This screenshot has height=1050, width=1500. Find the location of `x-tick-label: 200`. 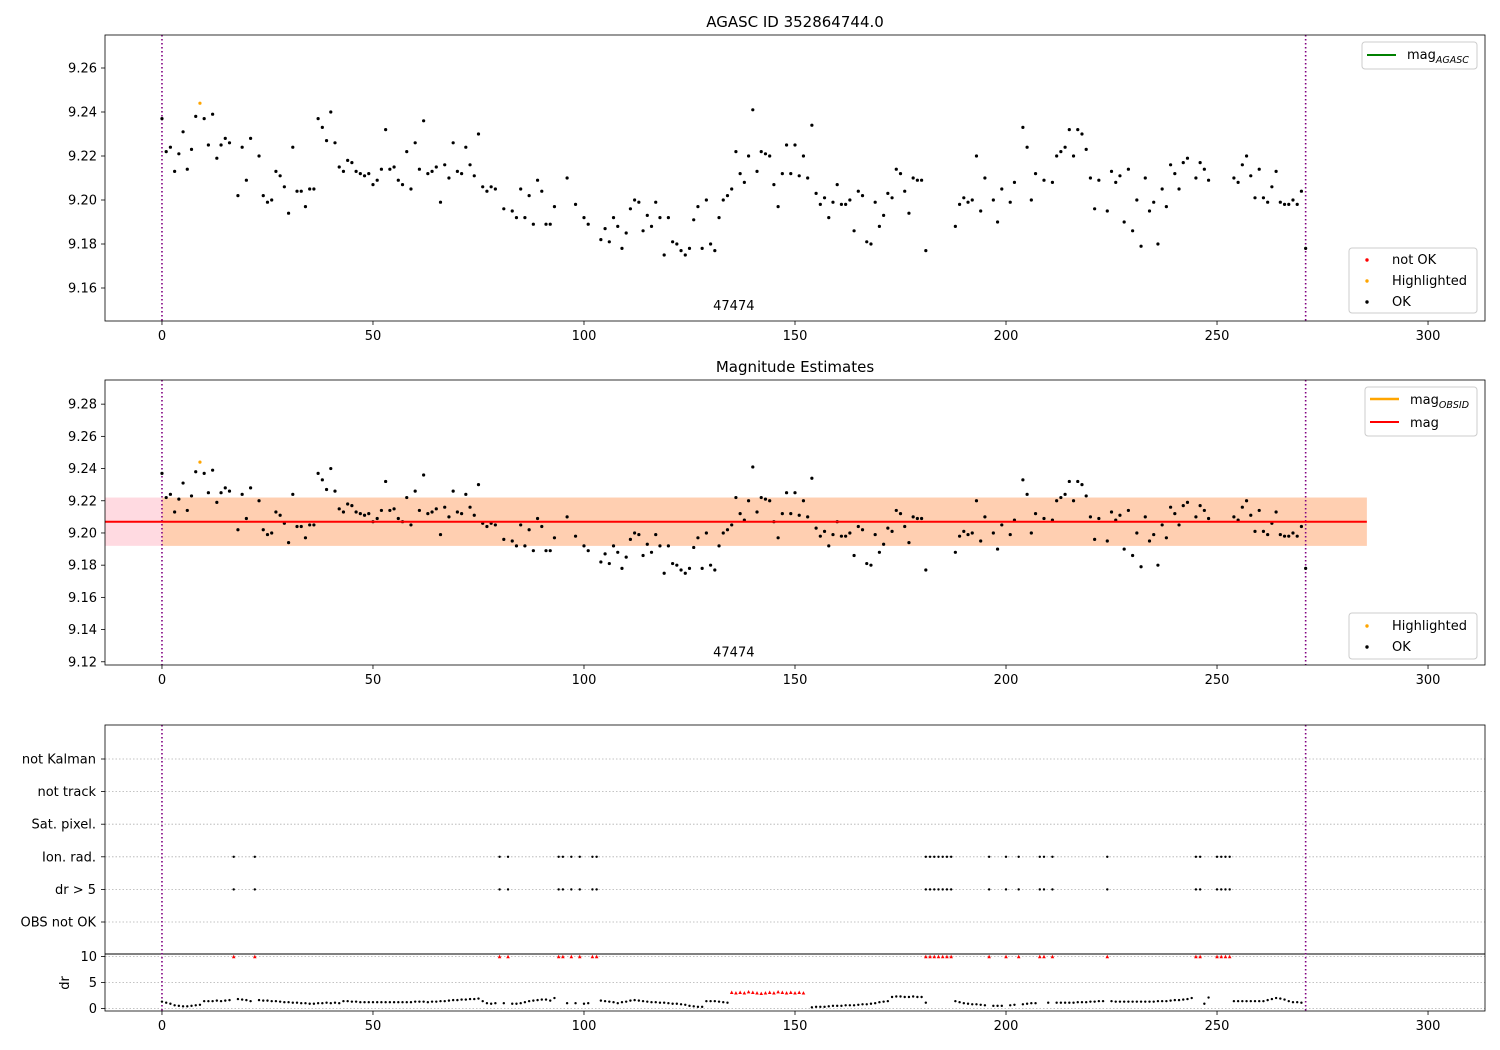

x-tick-label: 200 is located at coordinates (1006, 1026).